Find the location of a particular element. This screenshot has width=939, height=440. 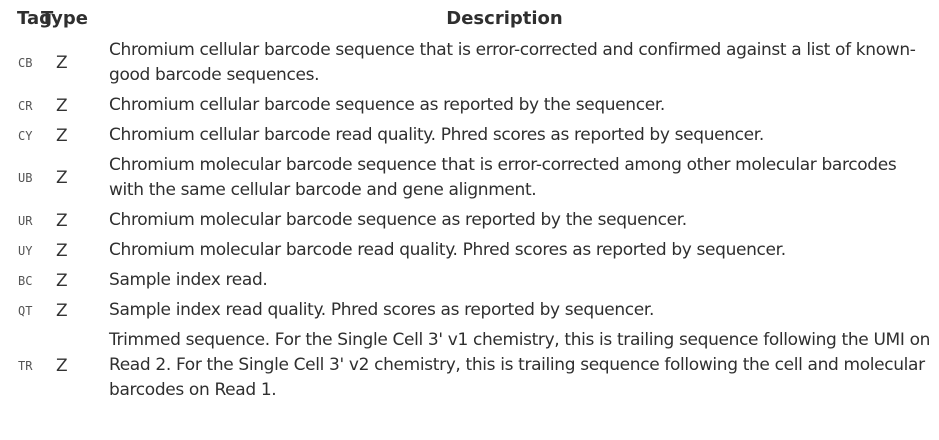

tag-cell: QT is located at coordinates (25, 310).